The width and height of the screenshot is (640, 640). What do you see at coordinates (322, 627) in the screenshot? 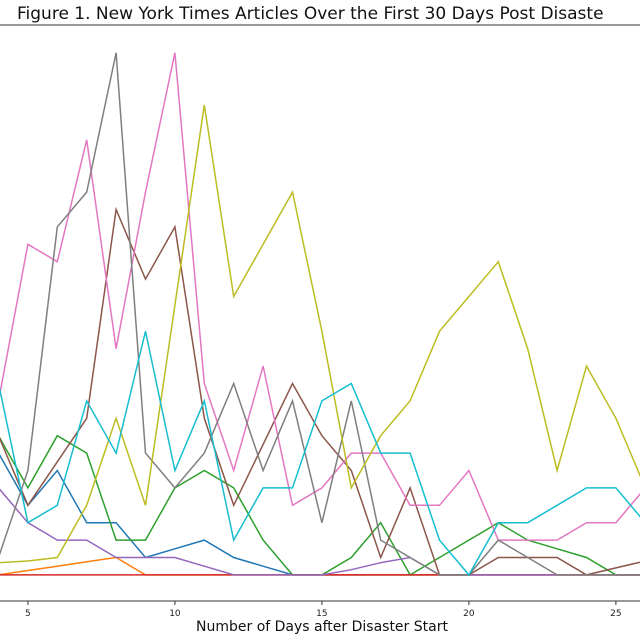
I see `x-axis-label: Number of Days after Disaster Start` at bounding box center [322, 627].